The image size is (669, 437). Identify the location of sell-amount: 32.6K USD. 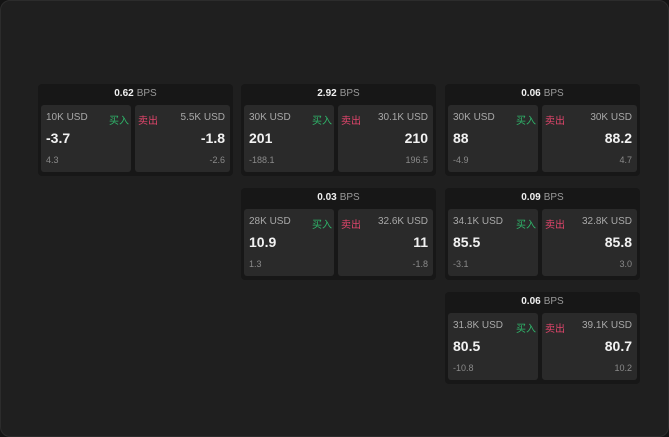
(402, 221).